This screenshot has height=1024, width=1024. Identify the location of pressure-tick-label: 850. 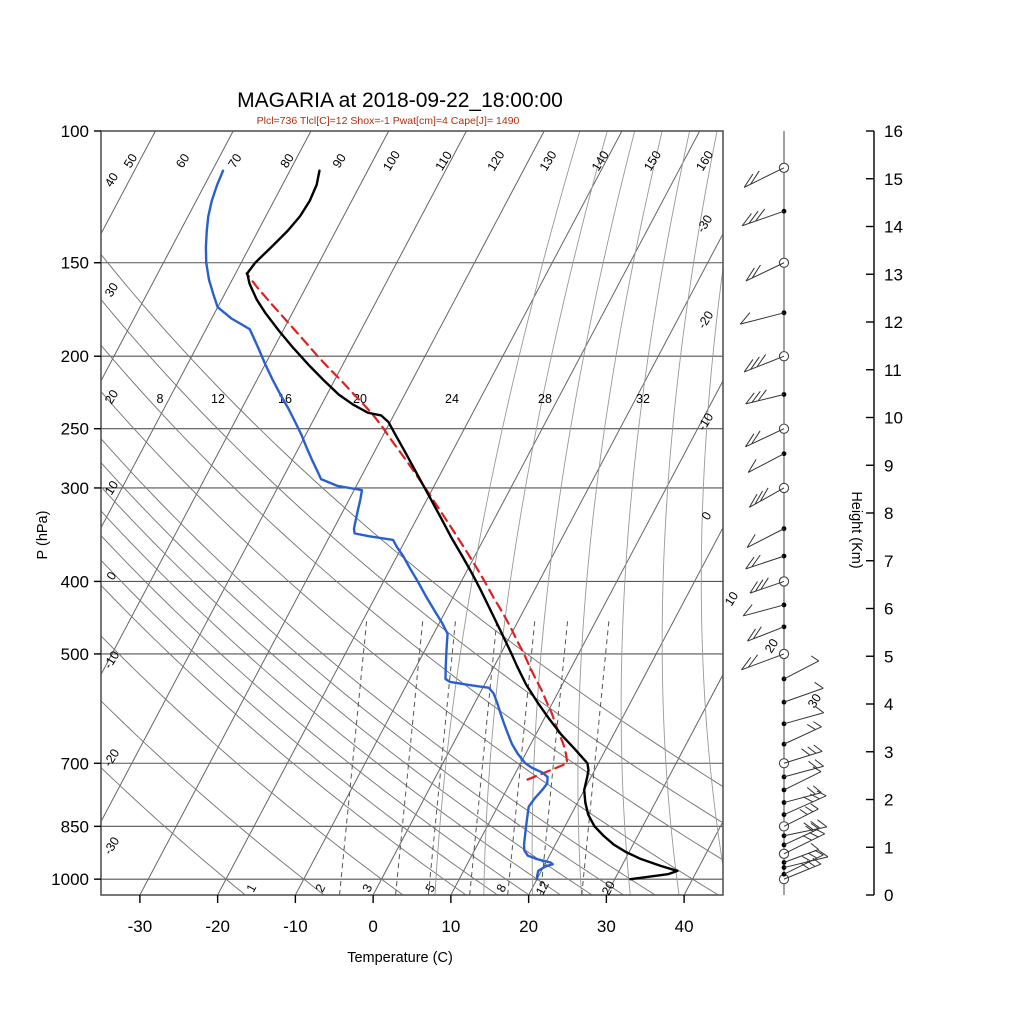
(75, 826).